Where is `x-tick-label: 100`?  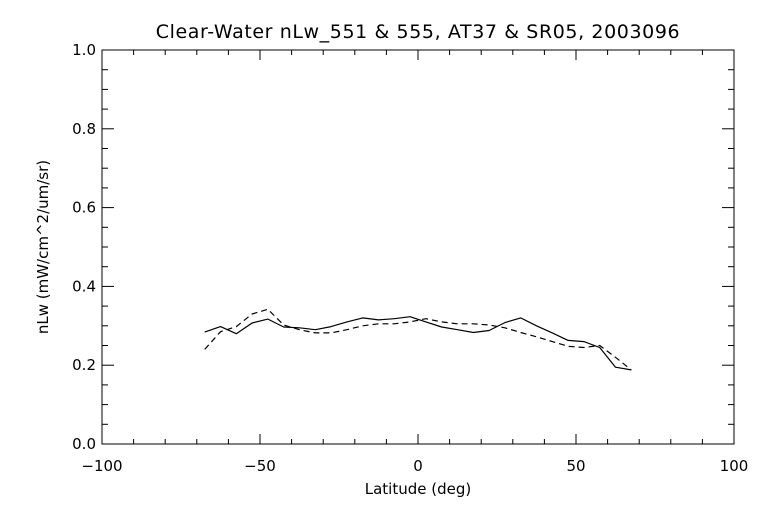
x-tick-label: 100 is located at coordinates (734, 466).